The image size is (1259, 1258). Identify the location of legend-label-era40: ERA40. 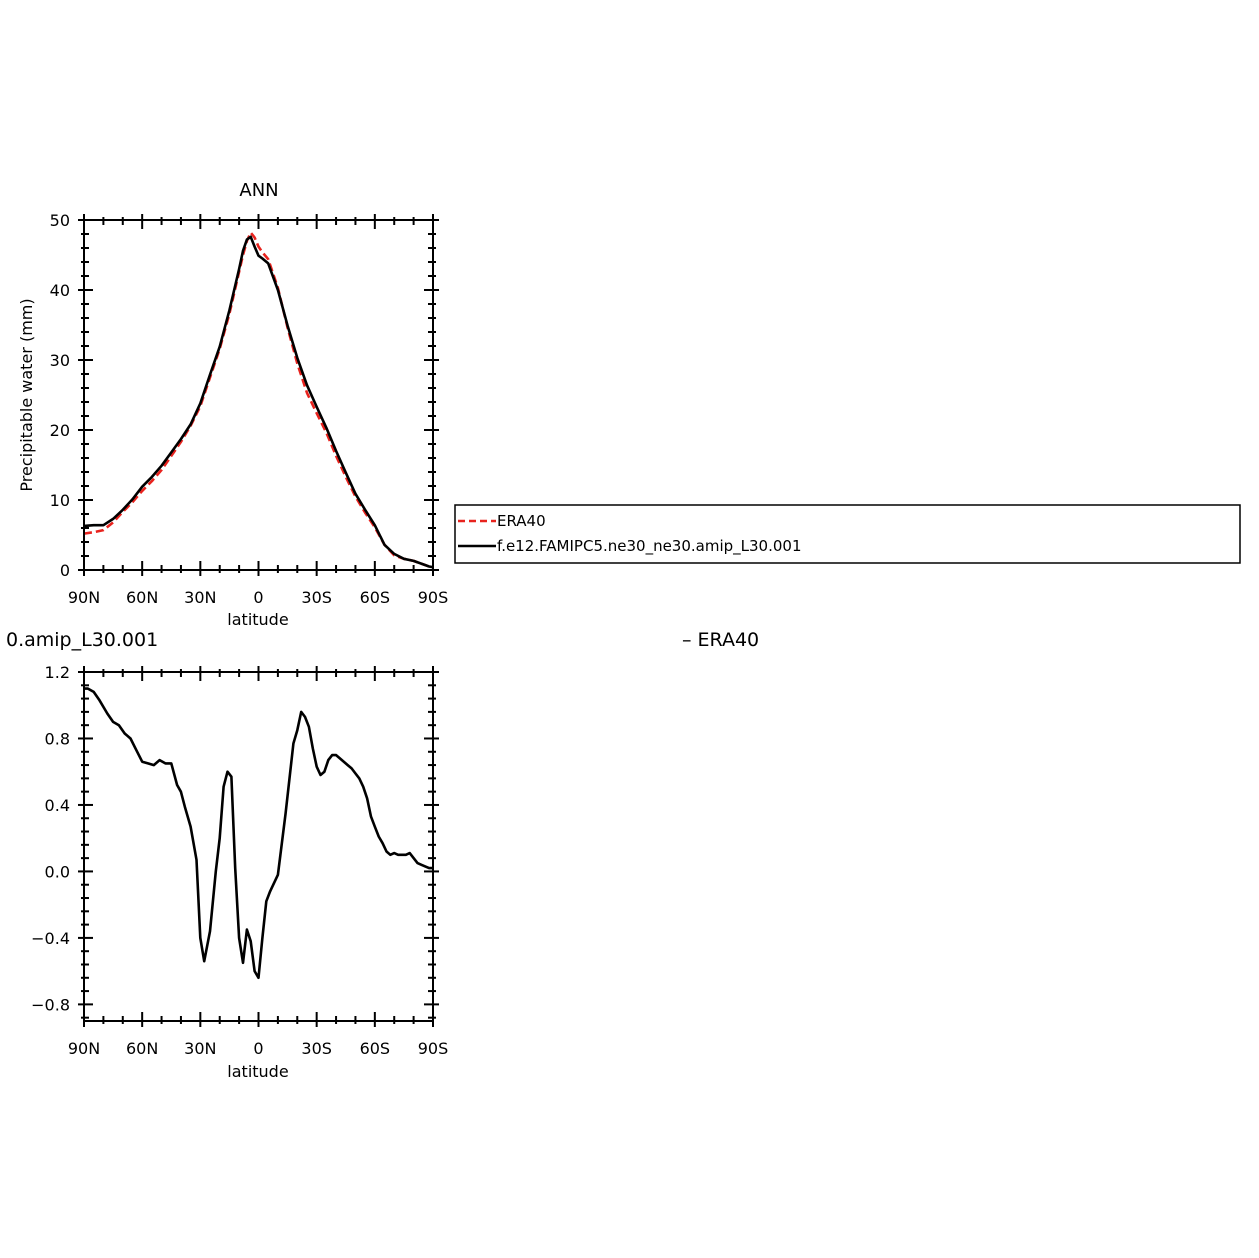
(521, 521).